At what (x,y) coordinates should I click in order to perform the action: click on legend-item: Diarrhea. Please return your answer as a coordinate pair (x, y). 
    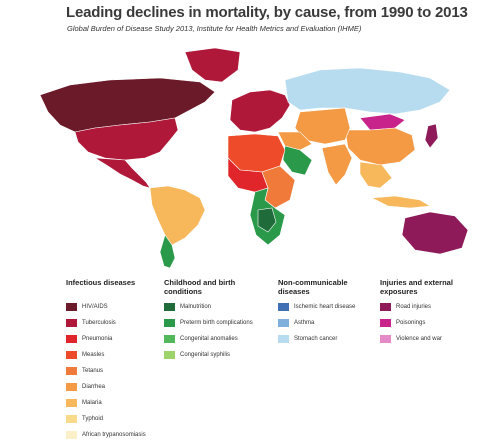
    Looking at the image, I should click on (111, 387).